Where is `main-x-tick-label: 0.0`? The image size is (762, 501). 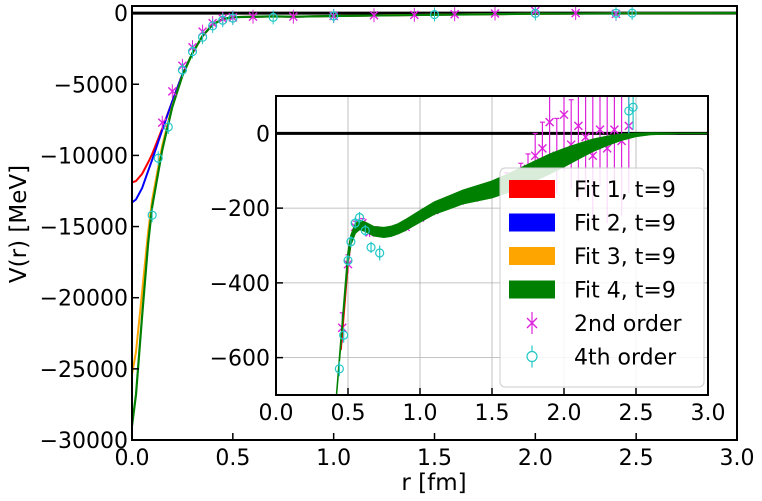
main-x-tick-label: 0.0 is located at coordinates (132, 458).